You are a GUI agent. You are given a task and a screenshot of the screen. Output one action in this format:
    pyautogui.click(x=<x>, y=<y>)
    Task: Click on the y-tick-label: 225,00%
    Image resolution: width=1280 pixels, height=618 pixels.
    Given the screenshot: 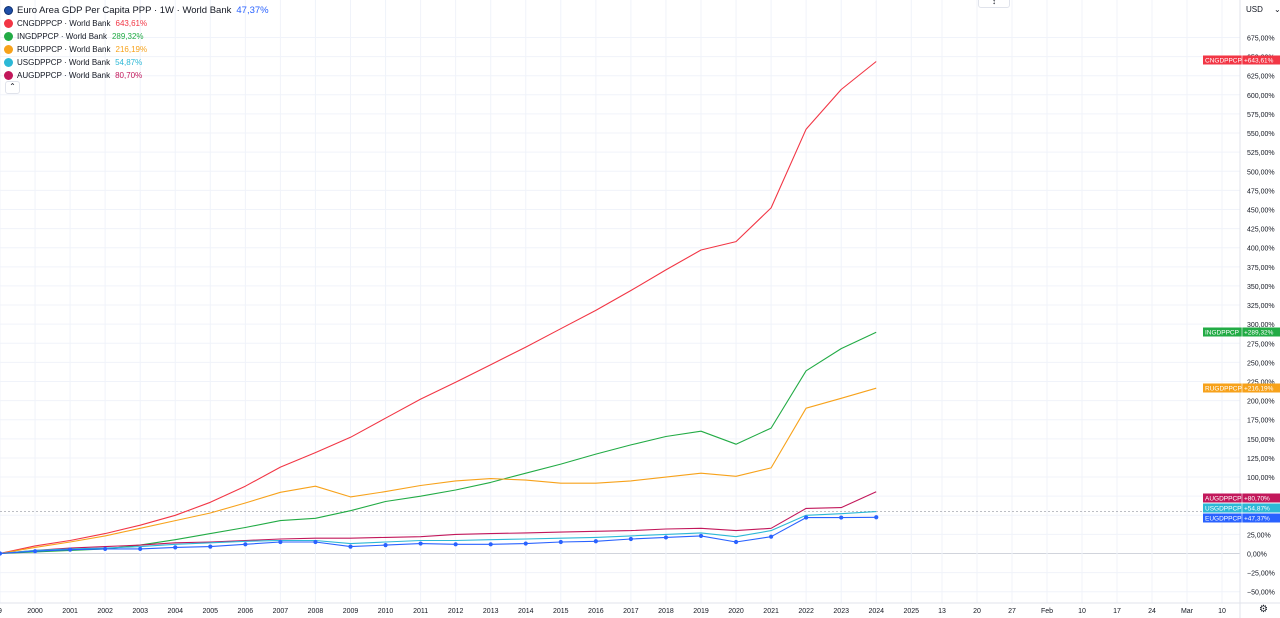 What is the action you would take?
    pyautogui.click(x=1261, y=382)
    